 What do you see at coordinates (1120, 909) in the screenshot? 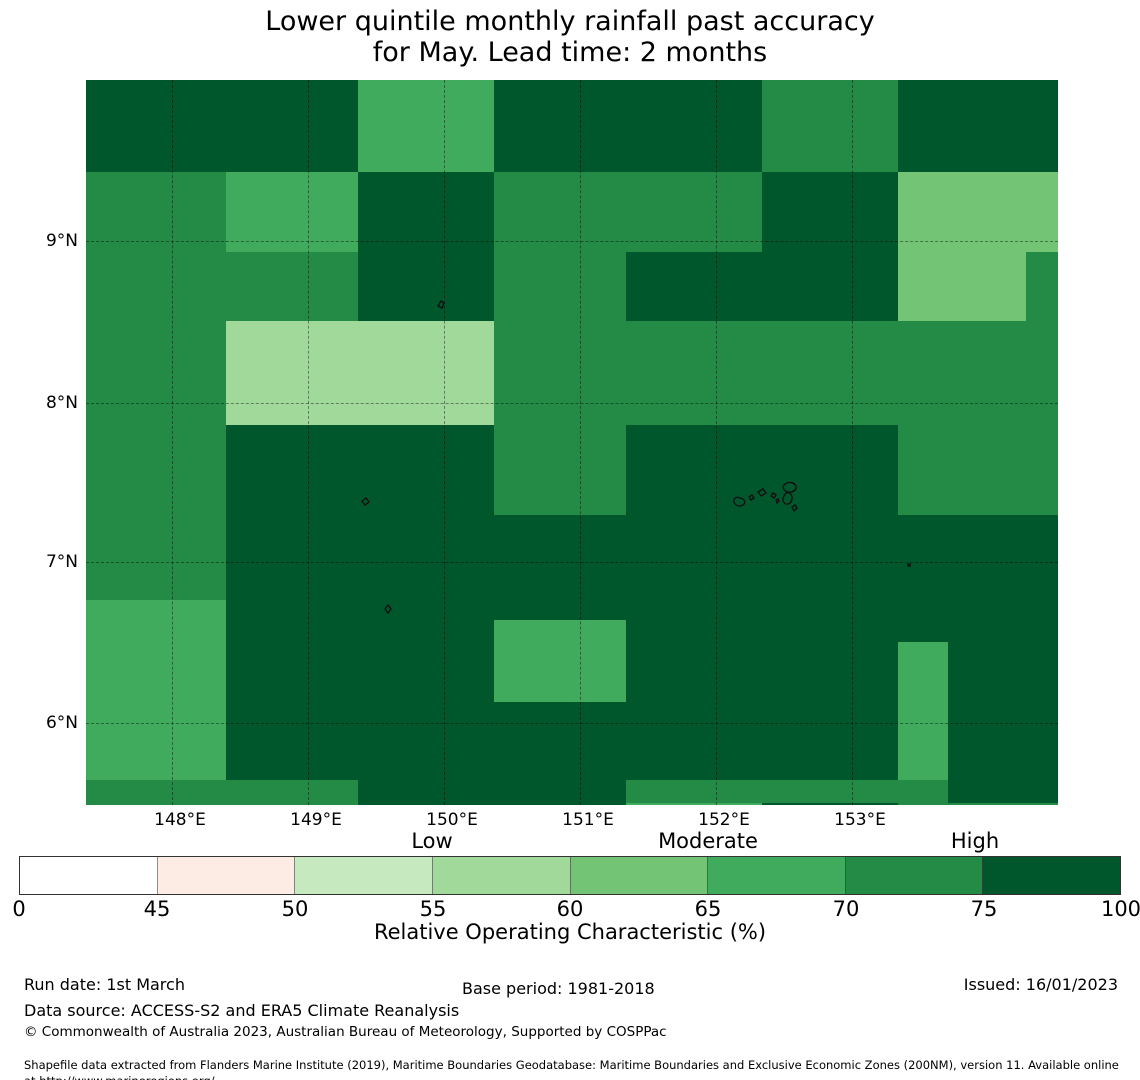
I see `colorbar-tick-100: 100` at bounding box center [1120, 909].